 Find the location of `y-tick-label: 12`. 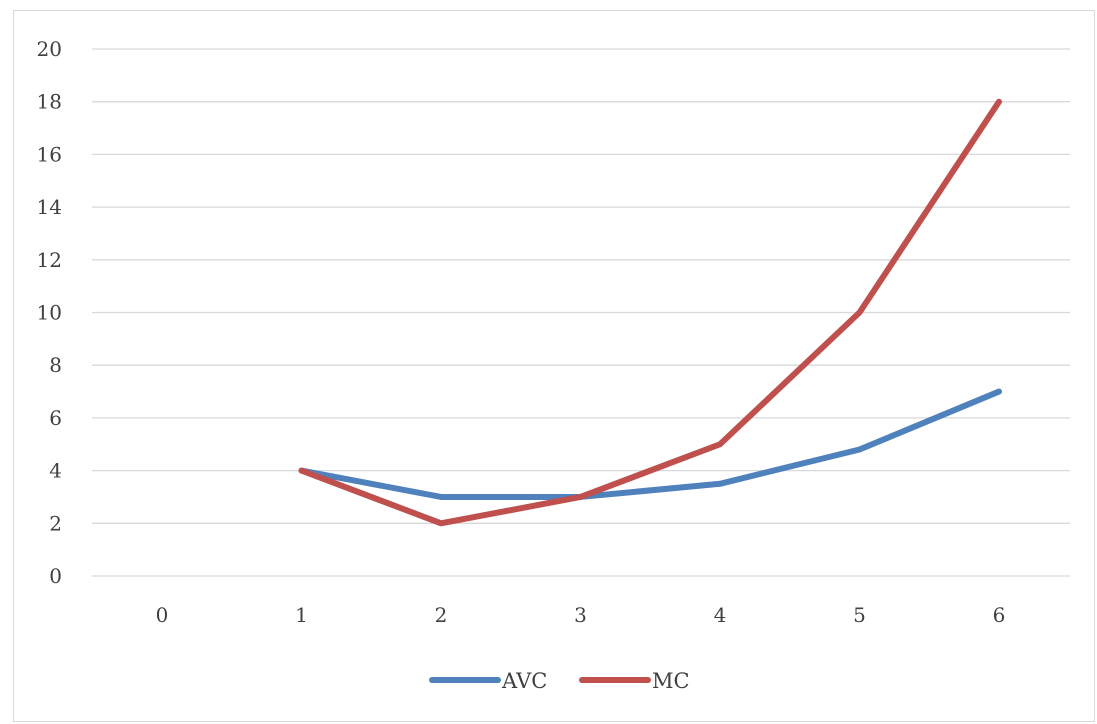

y-tick-label: 12 is located at coordinates (49, 260).